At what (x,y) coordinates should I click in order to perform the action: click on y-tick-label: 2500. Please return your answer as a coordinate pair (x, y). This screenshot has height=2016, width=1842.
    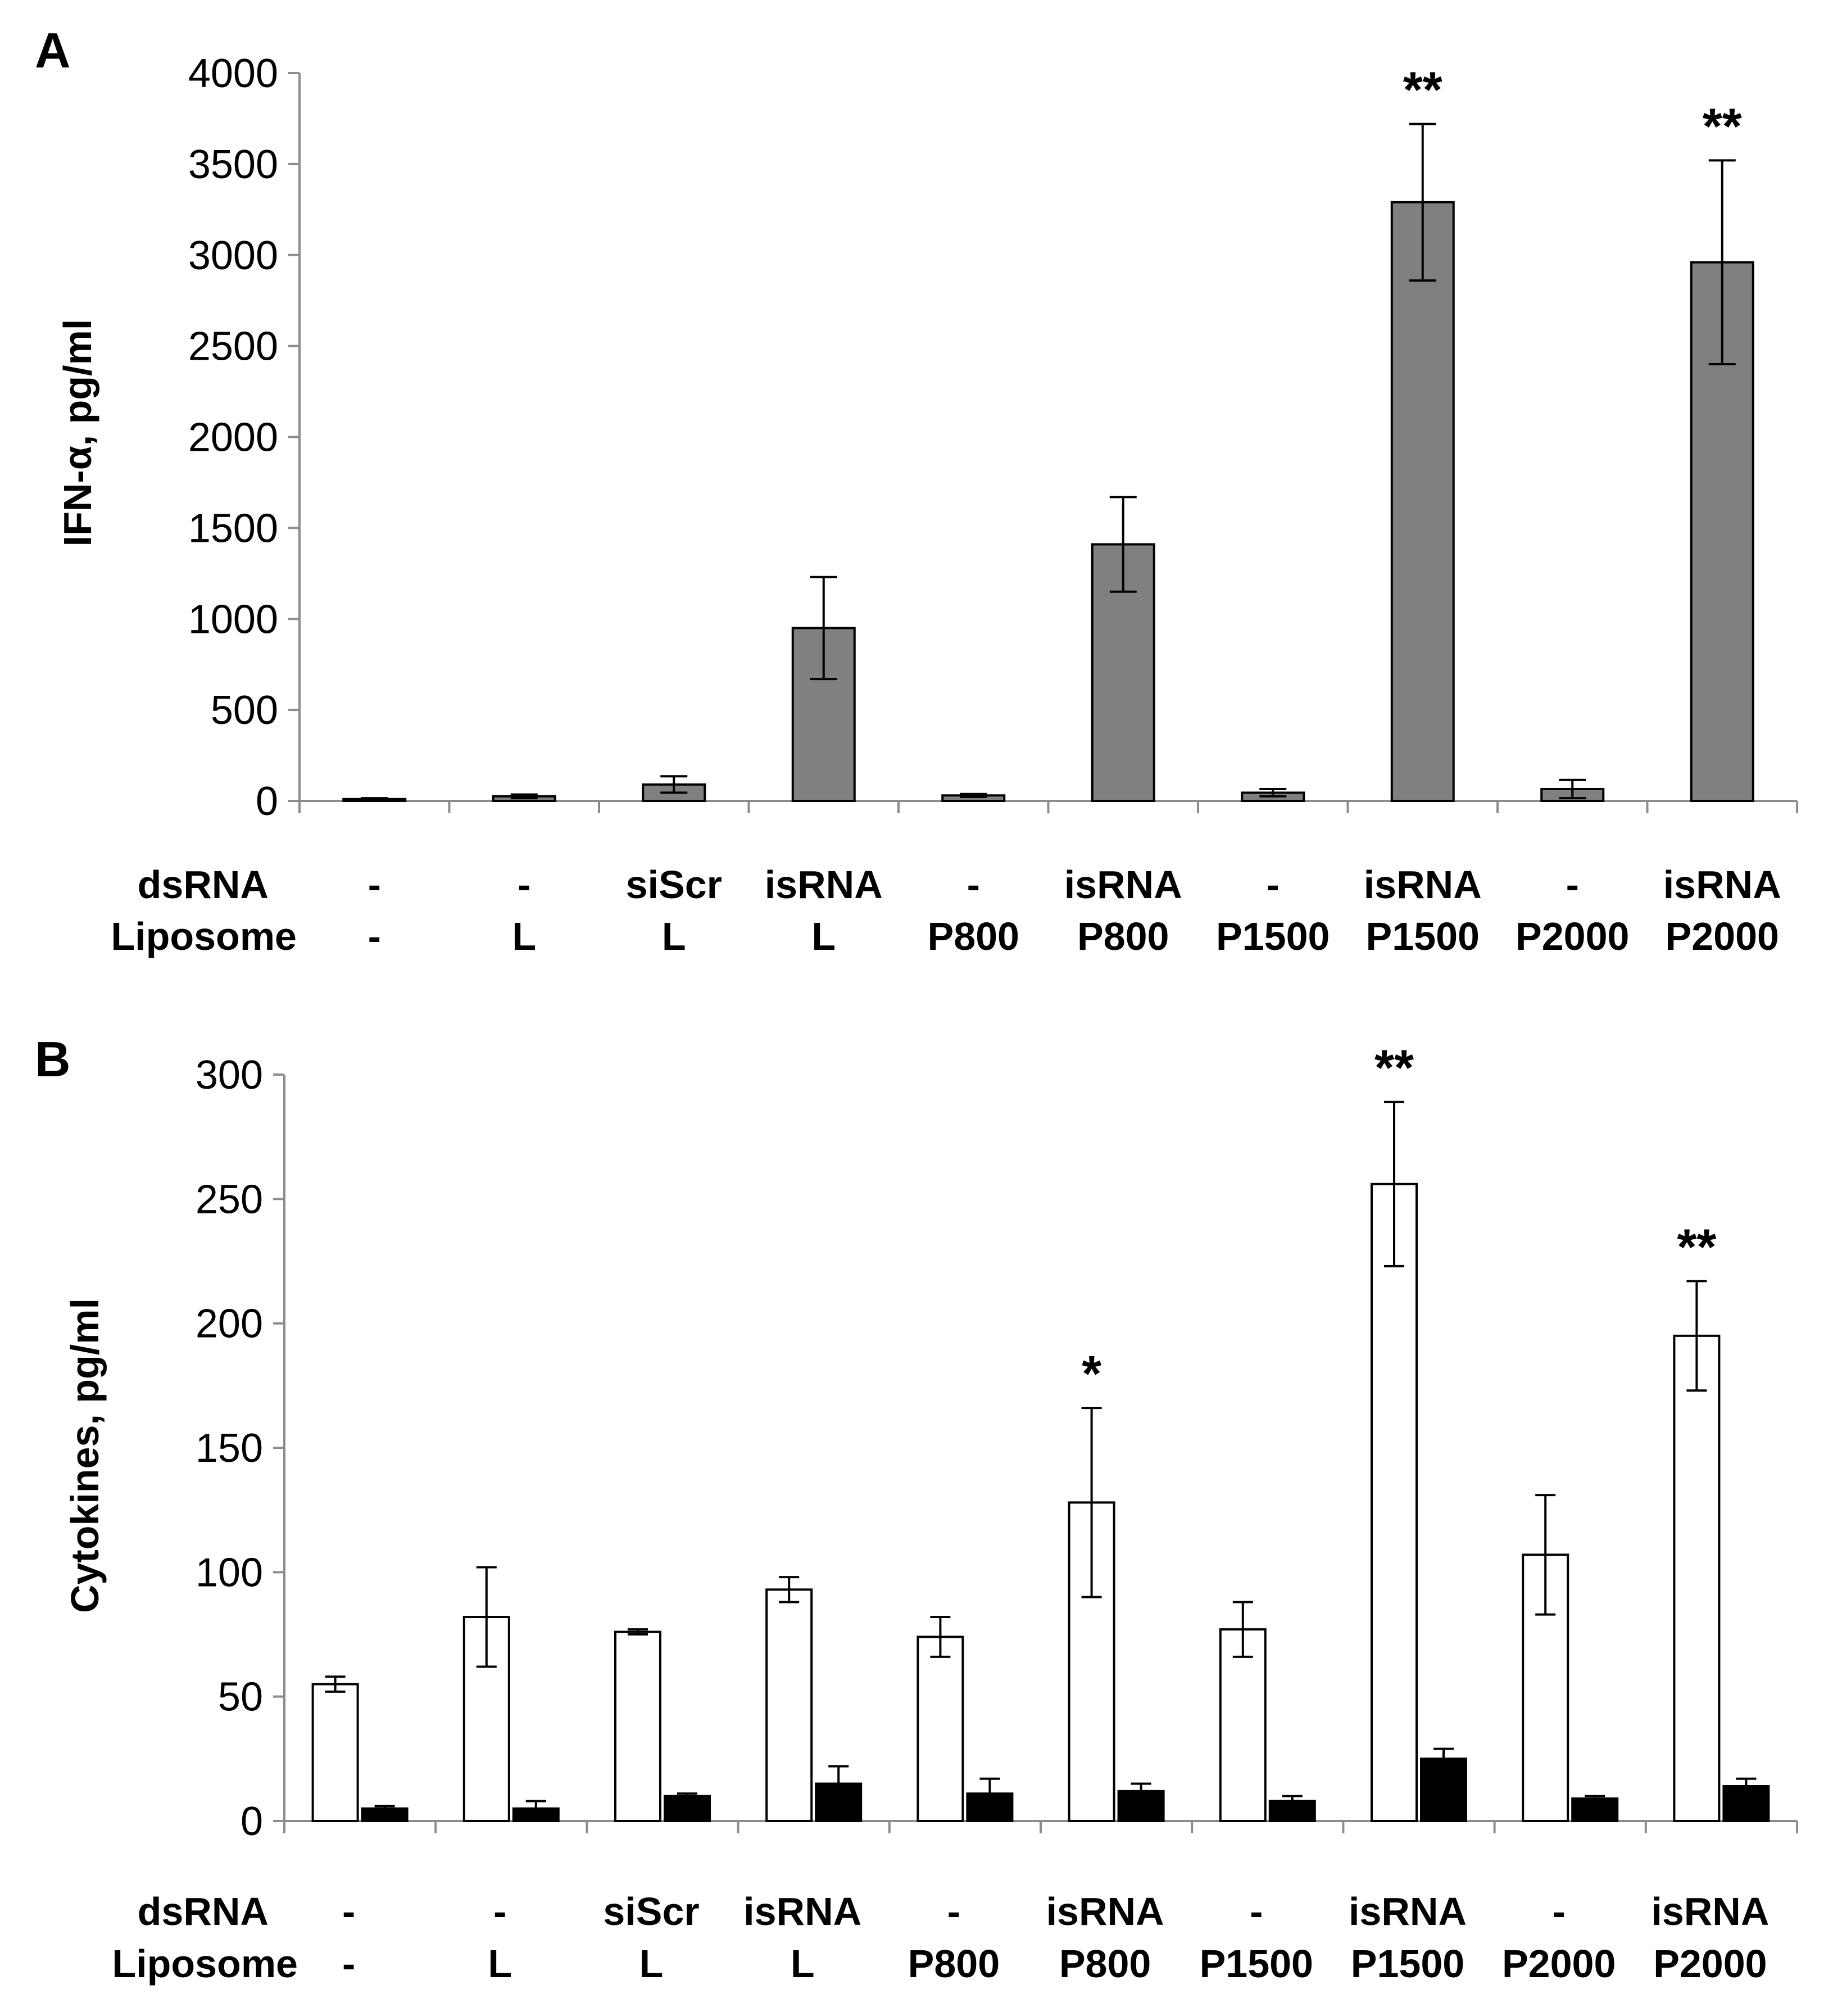
    Looking at the image, I should click on (233, 346).